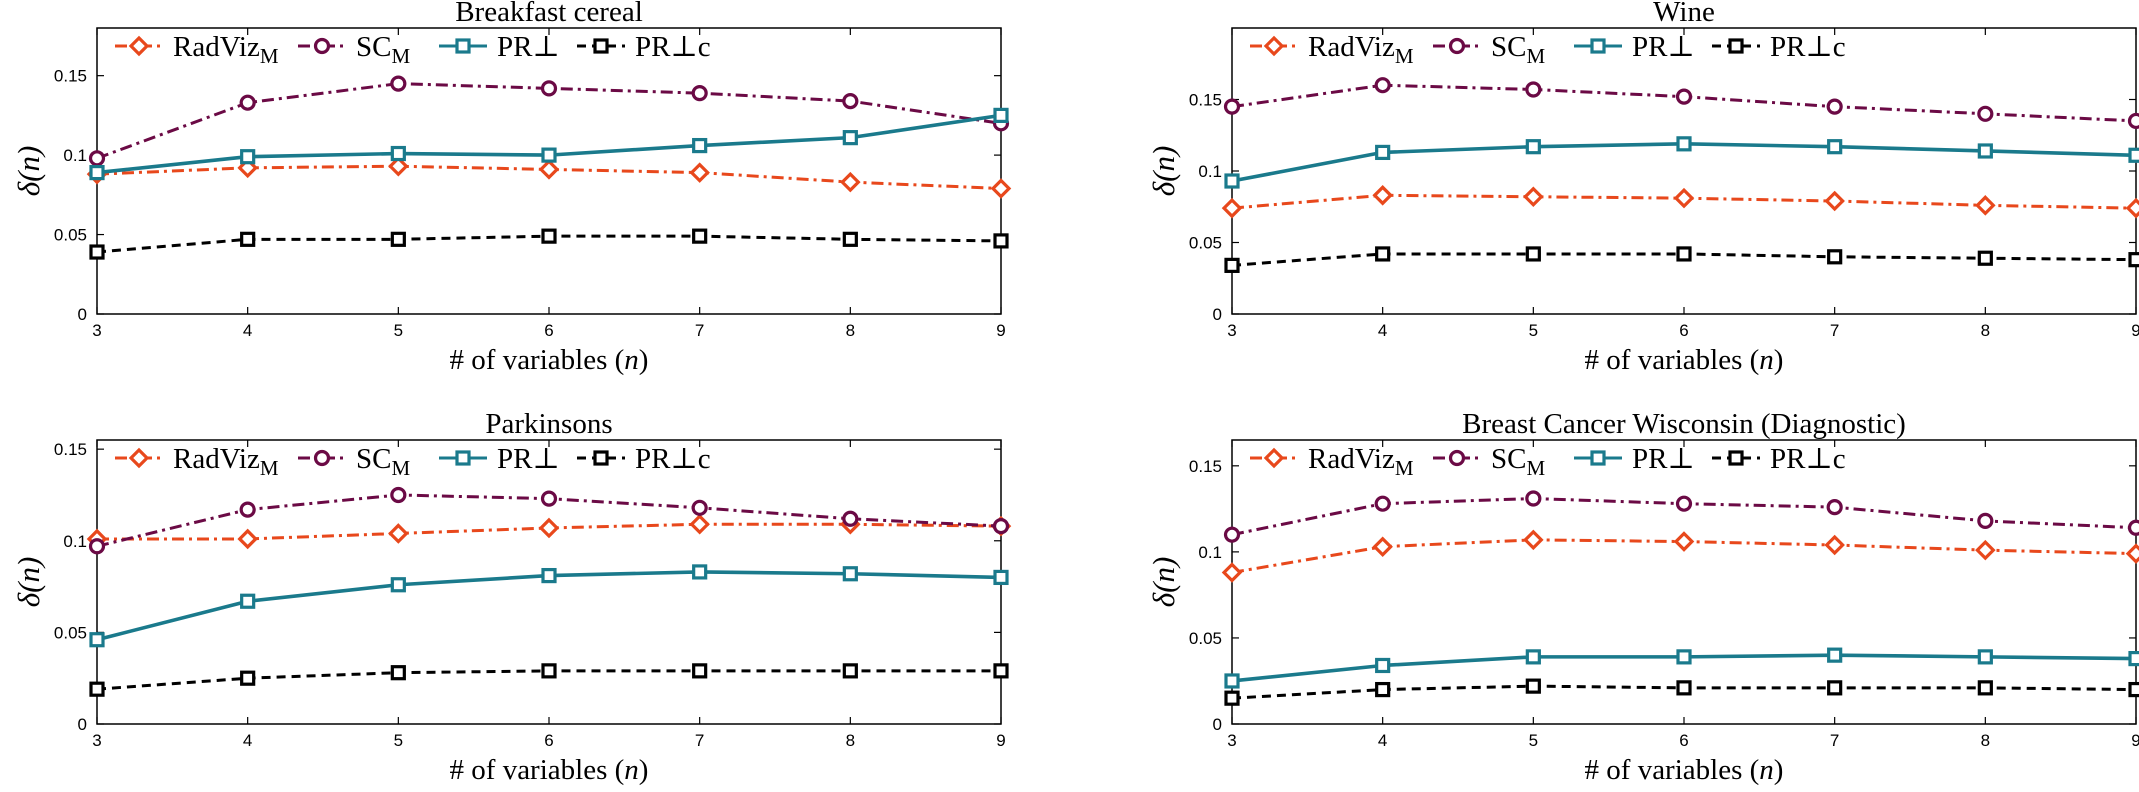  What do you see at coordinates (699, 330) in the screenshot?
I see `x-tick-label: 7` at bounding box center [699, 330].